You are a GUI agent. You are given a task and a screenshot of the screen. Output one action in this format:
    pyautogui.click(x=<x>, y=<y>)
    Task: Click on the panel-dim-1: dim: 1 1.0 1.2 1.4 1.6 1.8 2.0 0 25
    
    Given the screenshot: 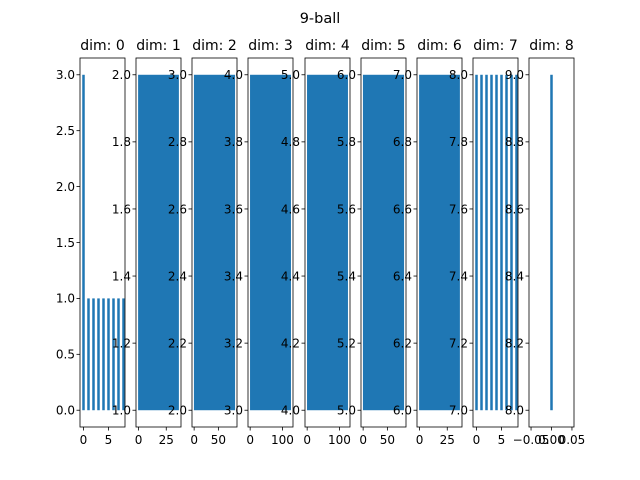 What is the action you would take?
    pyautogui.click(x=147, y=242)
    